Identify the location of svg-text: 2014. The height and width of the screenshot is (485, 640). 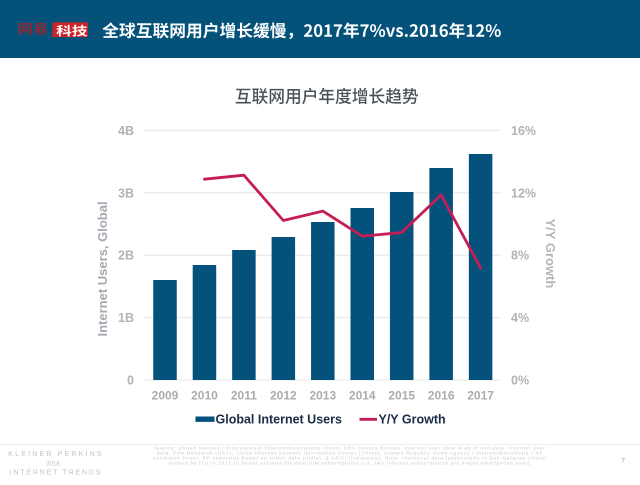
(362, 396).